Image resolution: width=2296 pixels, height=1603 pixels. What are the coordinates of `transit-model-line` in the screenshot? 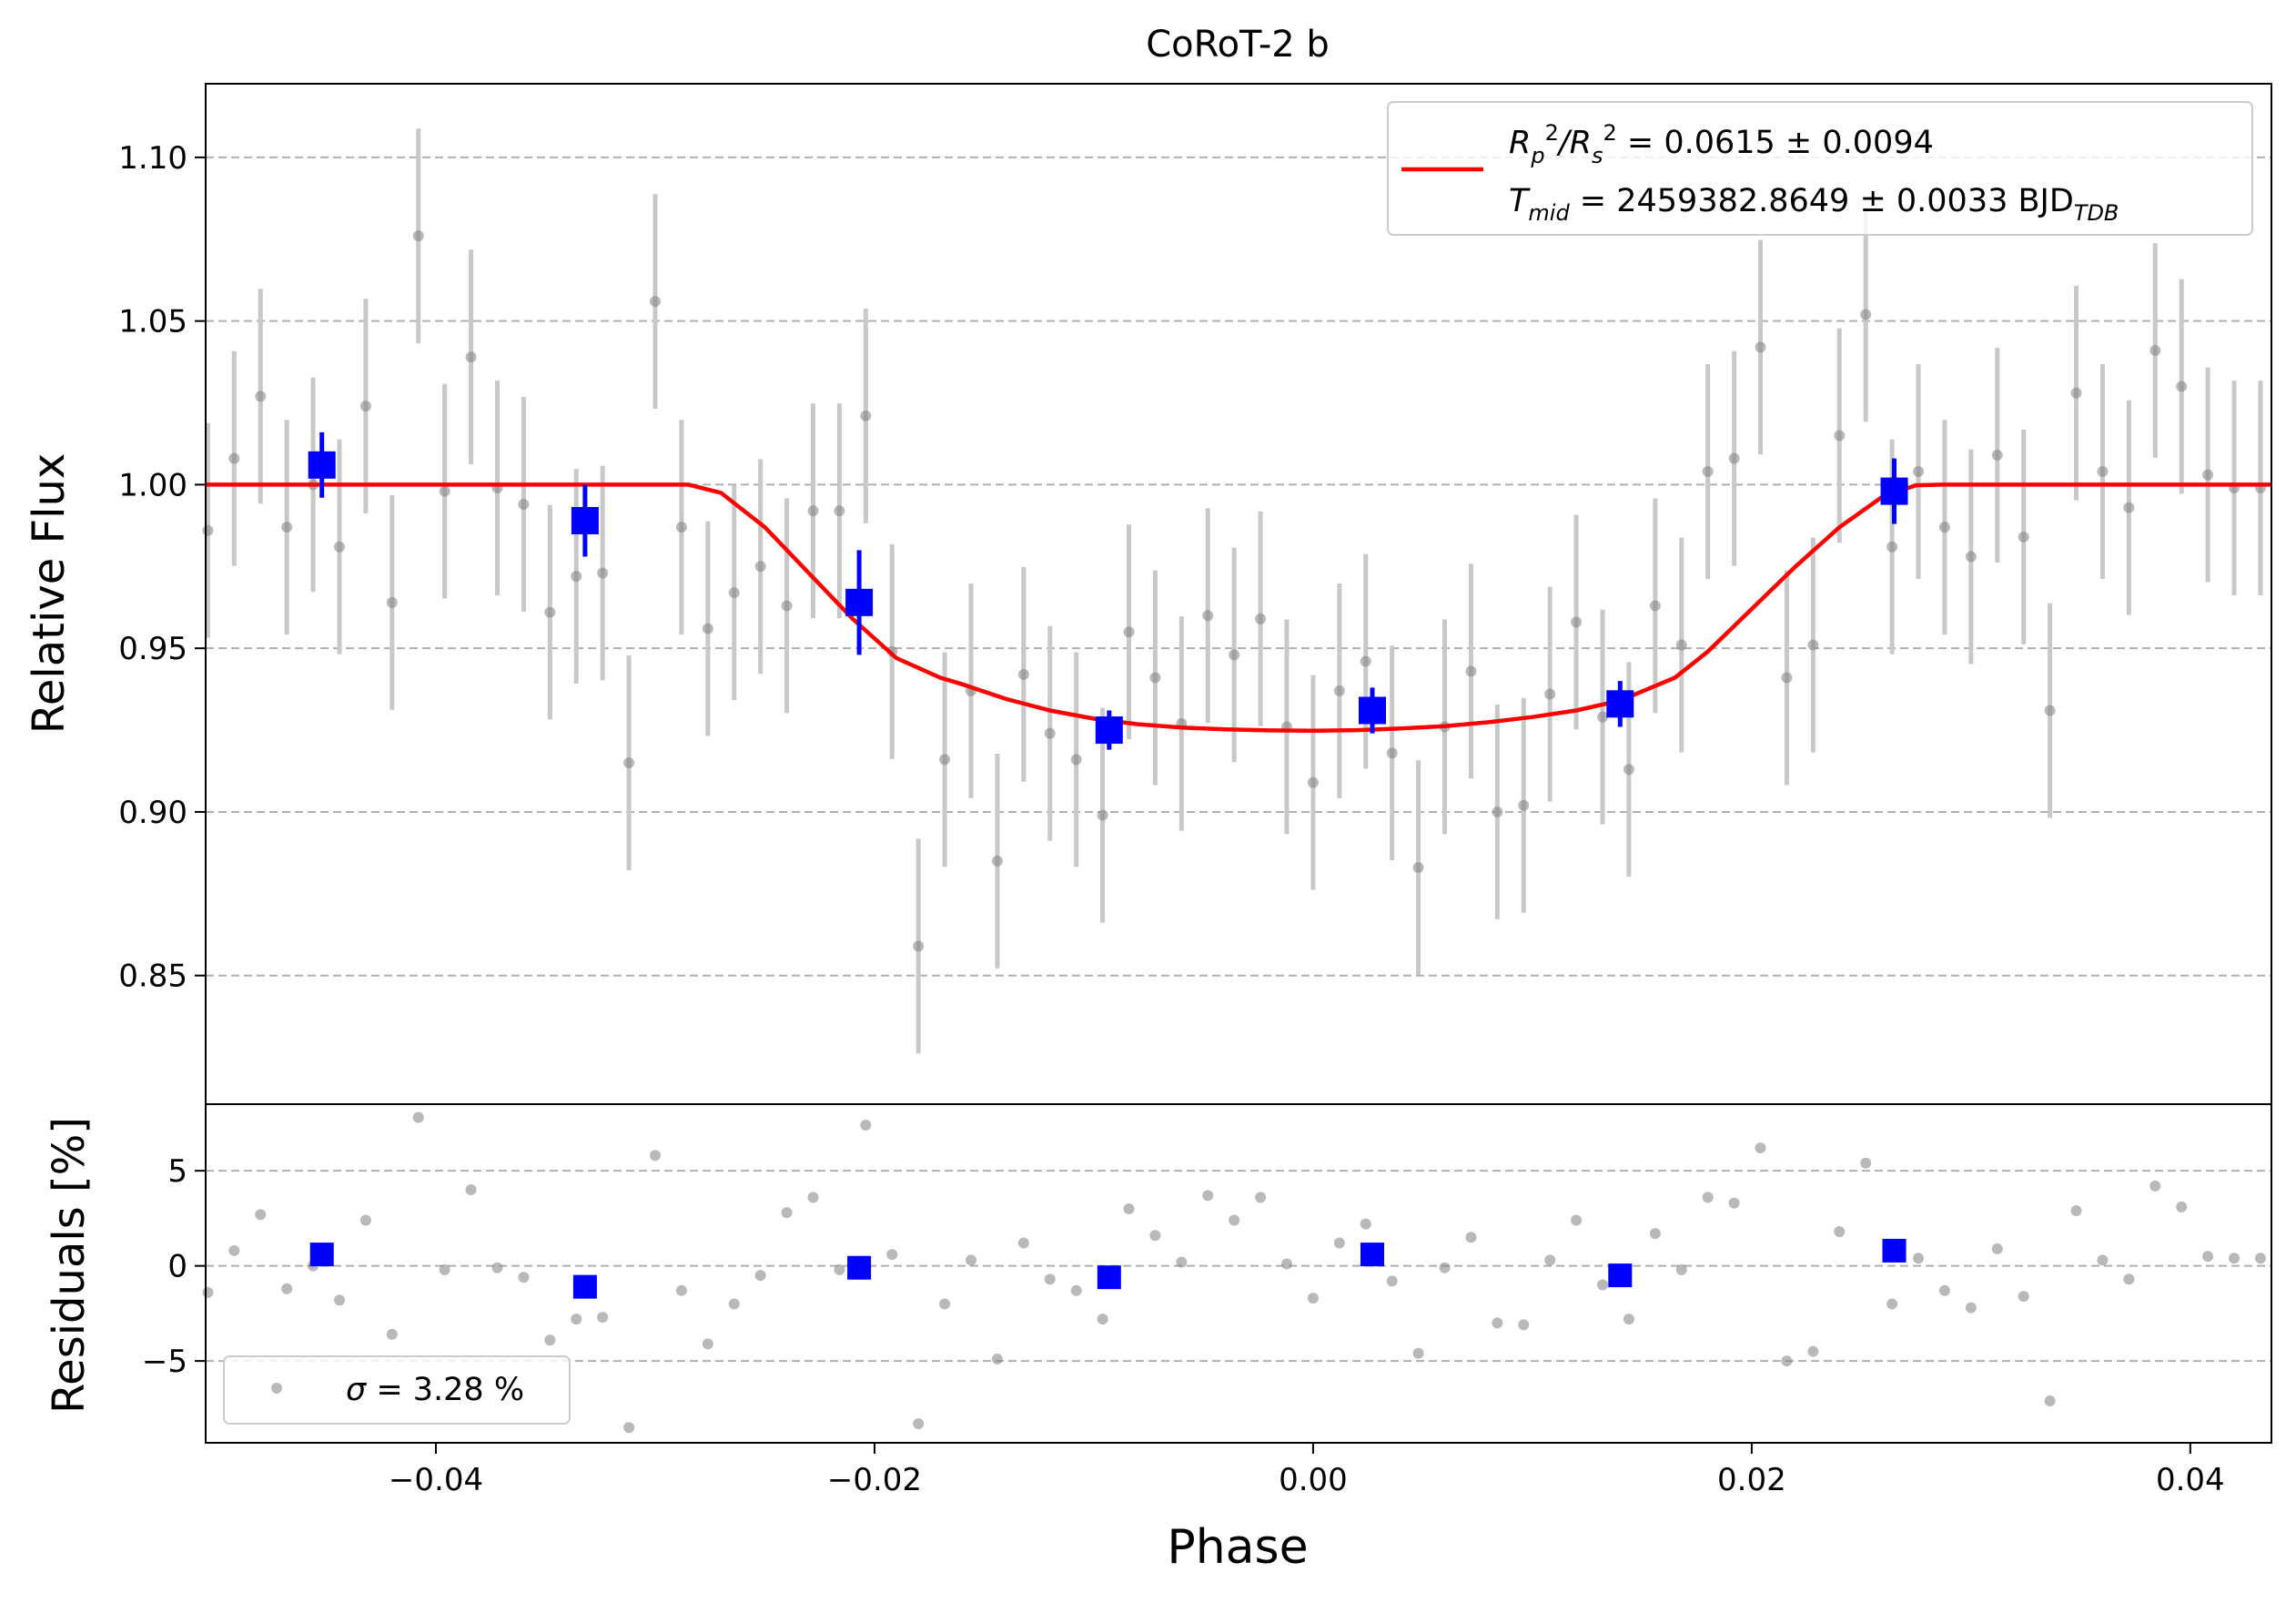 It's located at (1239, 608).